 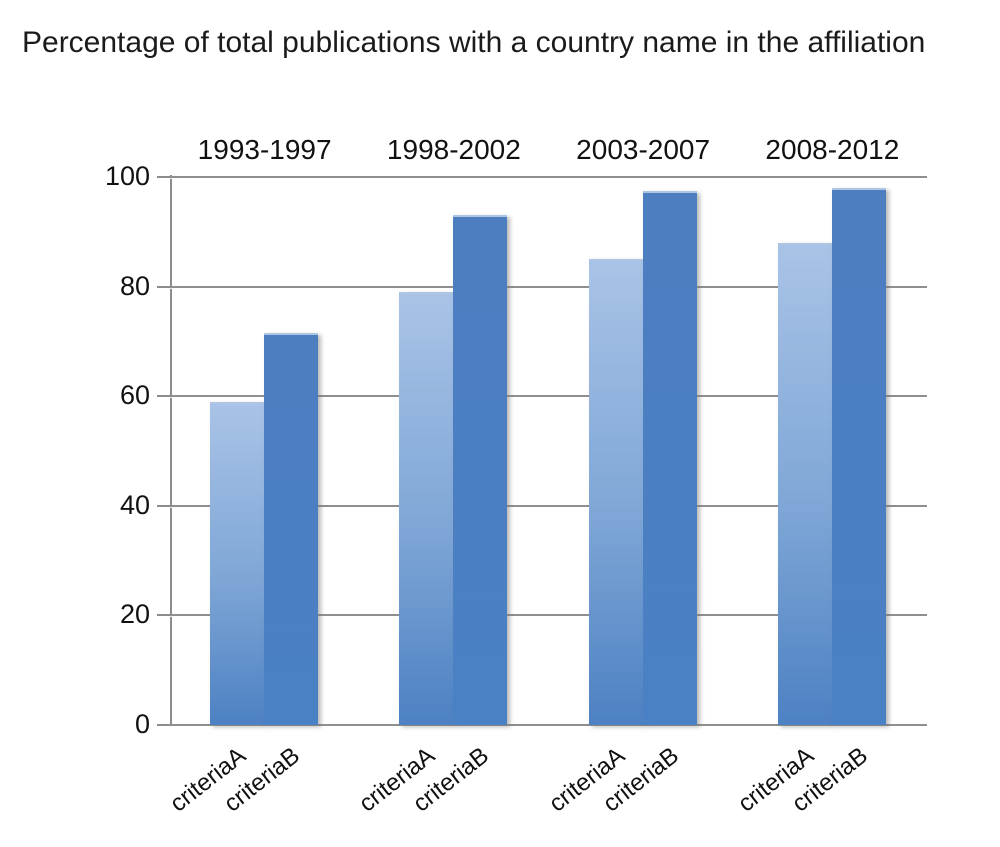 What do you see at coordinates (832, 149) in the screenshot?
I see `group-label-2008-2012: 2008-2012` at bounding box center [832, 149].